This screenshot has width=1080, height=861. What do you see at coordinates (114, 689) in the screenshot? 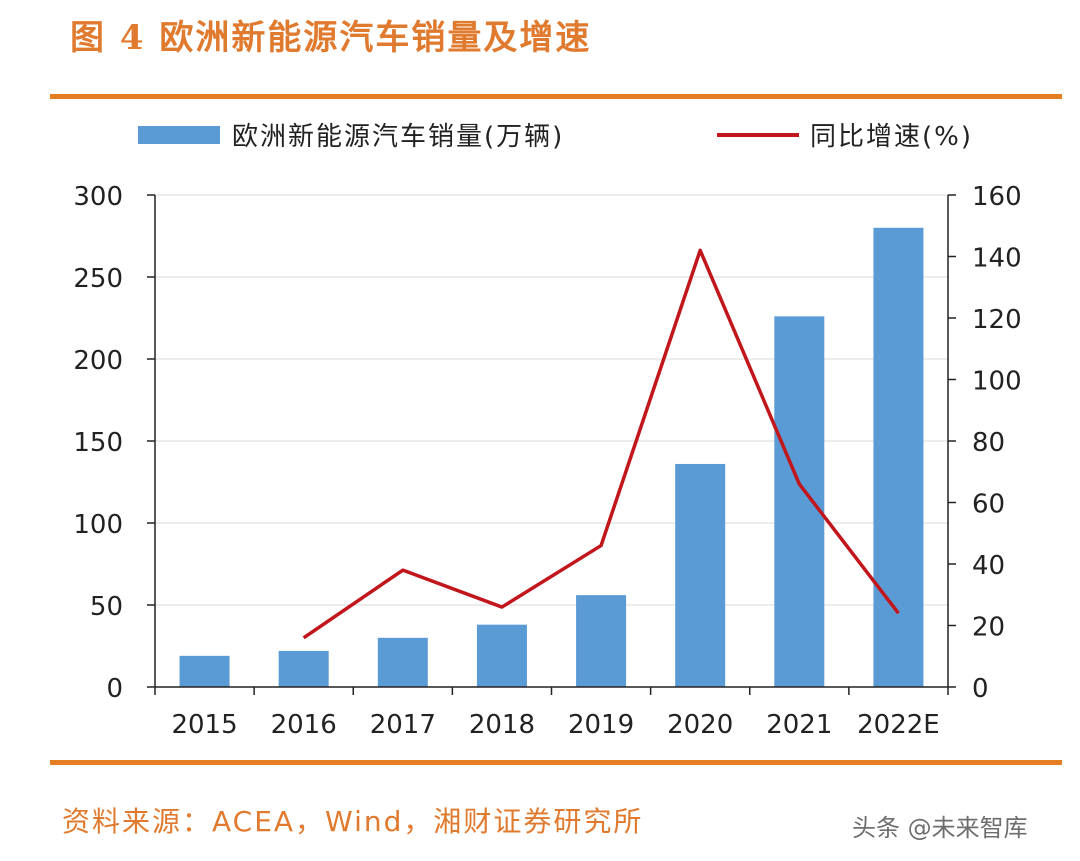
I see `y-left-tick-label: 0` at bounding box center [114, 689].